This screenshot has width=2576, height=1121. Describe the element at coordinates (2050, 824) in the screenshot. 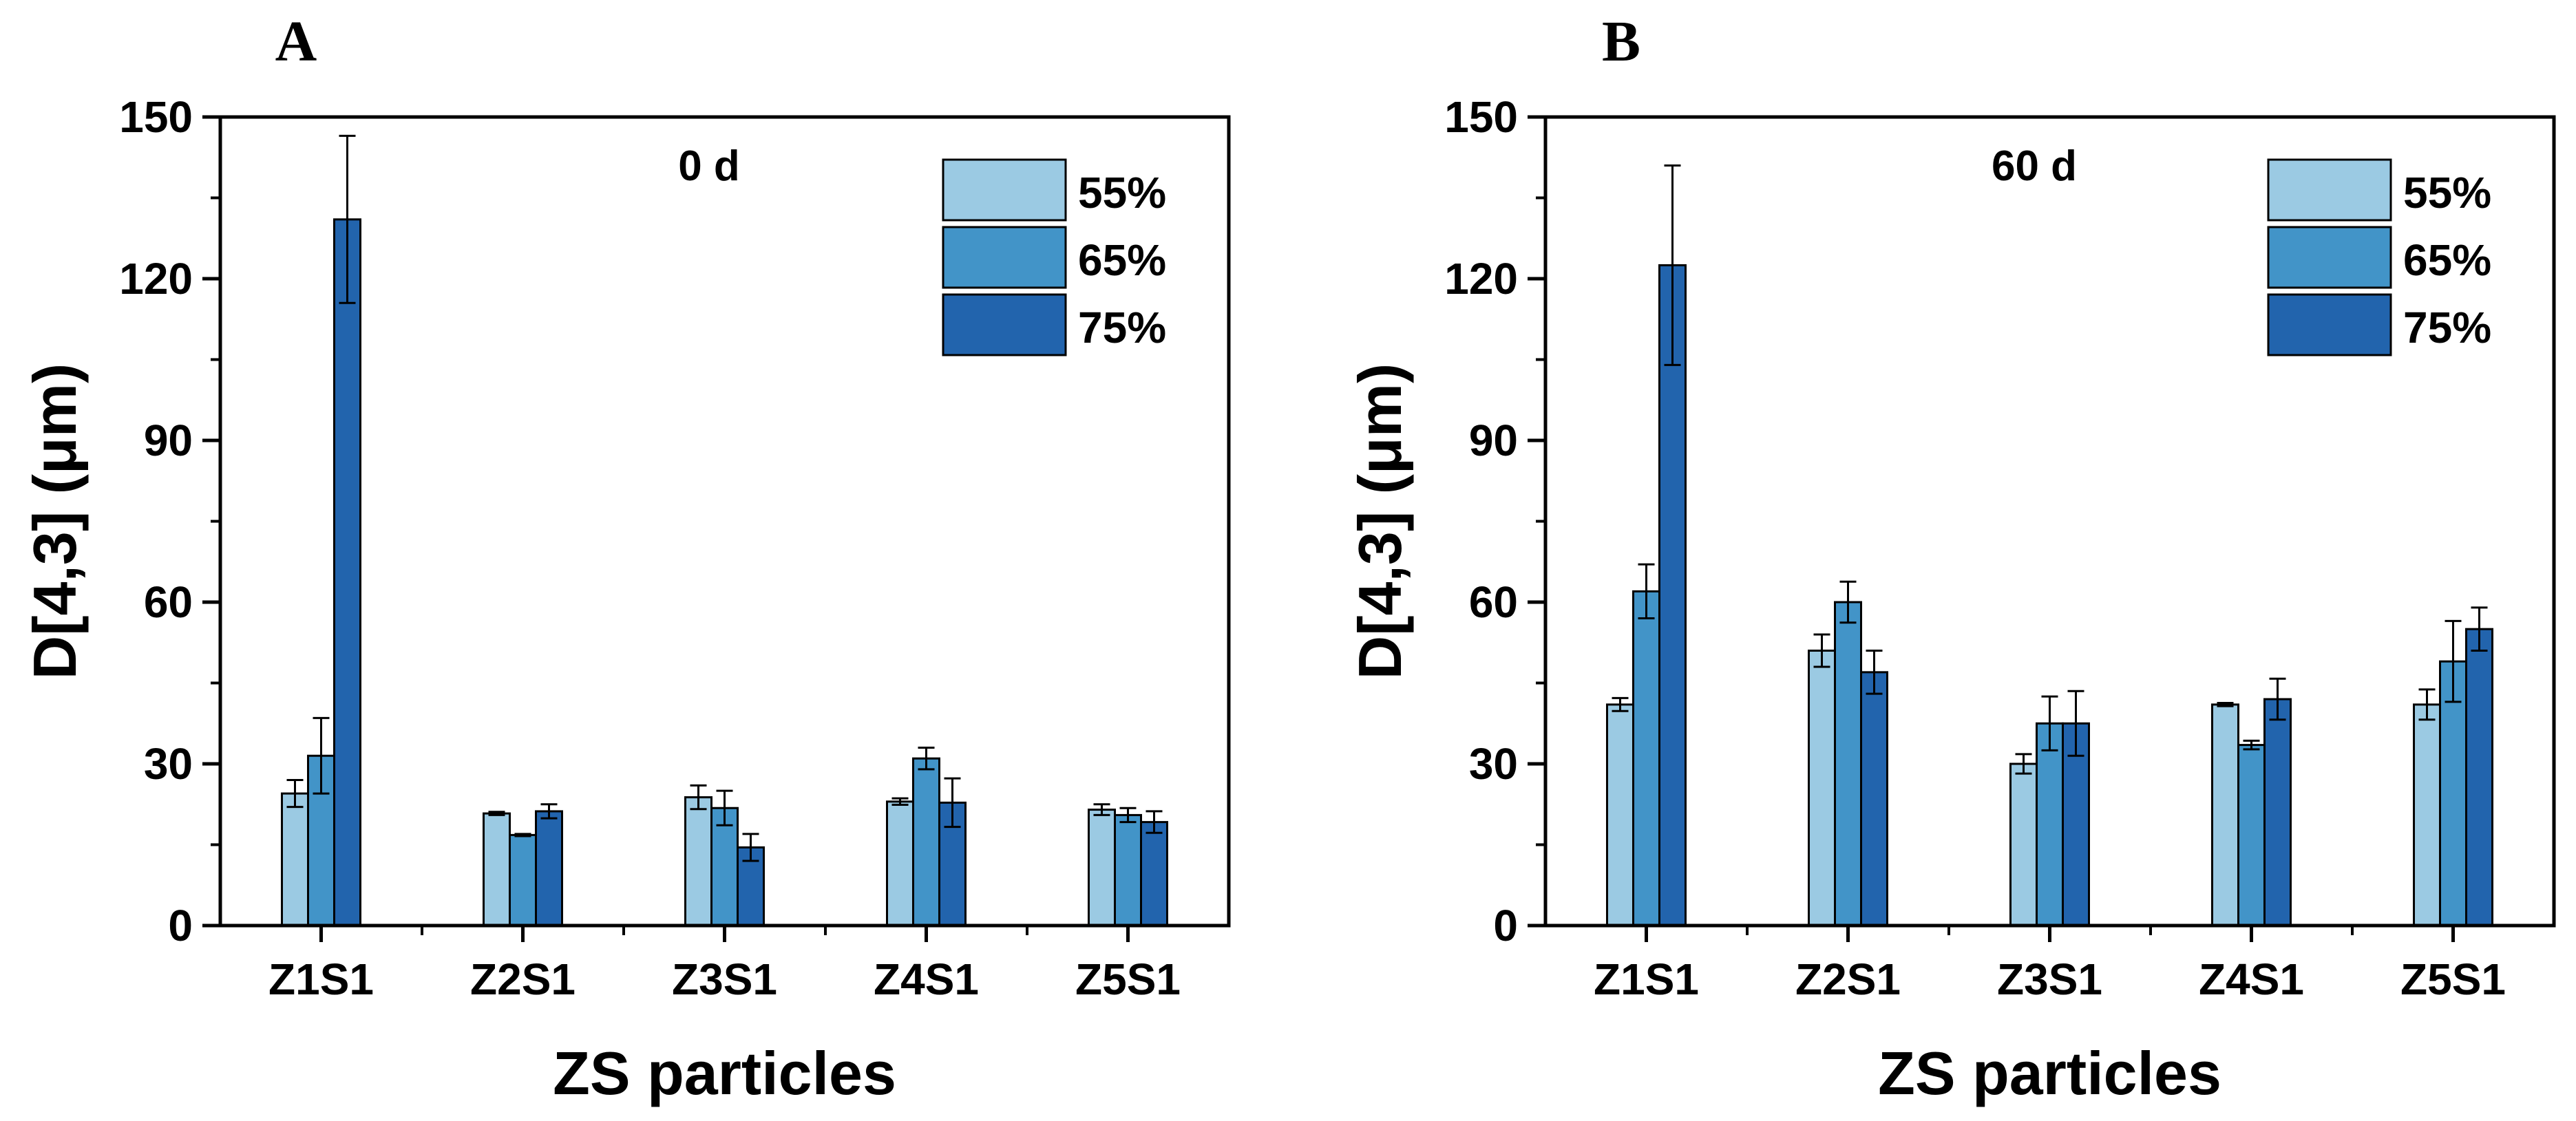

I see `bar-z3s1-65pct` at that location.